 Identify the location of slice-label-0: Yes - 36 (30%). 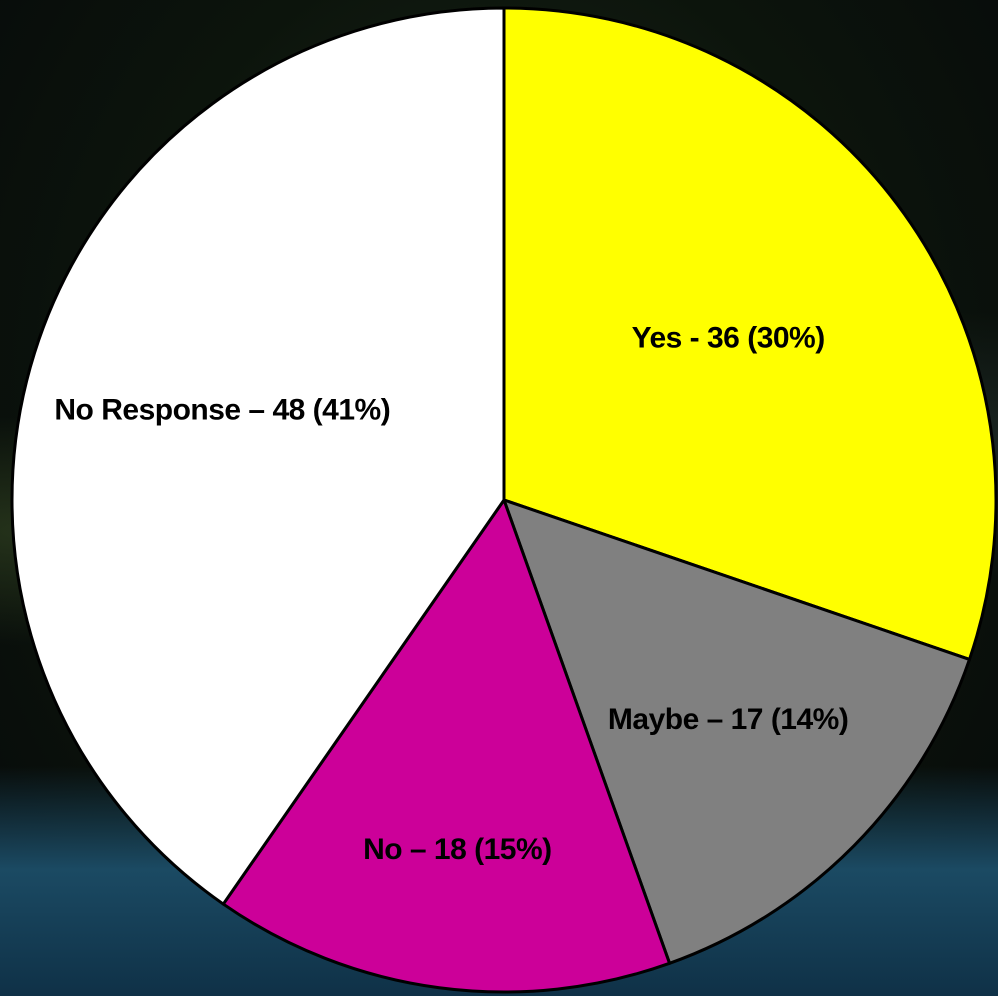
(728, 338).